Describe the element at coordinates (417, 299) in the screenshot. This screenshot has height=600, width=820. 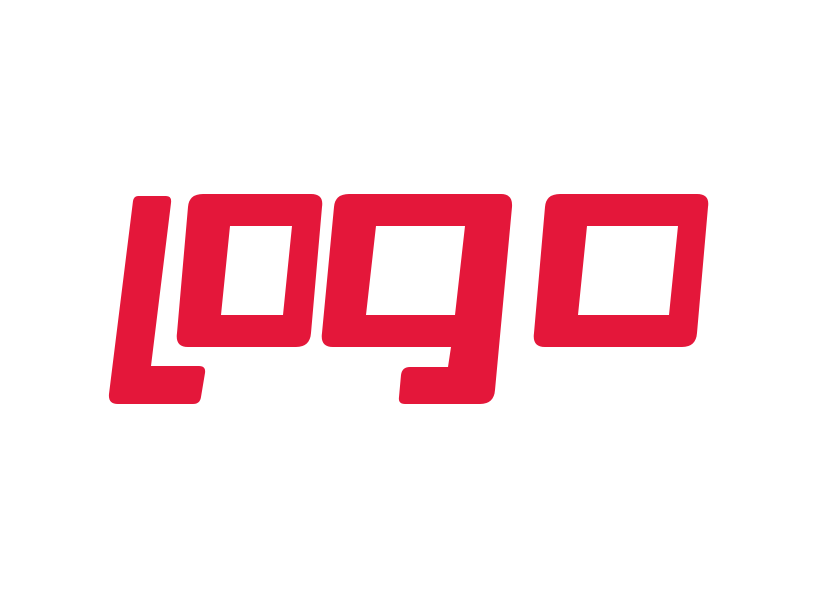
I see `logo-letter-g` at that location.